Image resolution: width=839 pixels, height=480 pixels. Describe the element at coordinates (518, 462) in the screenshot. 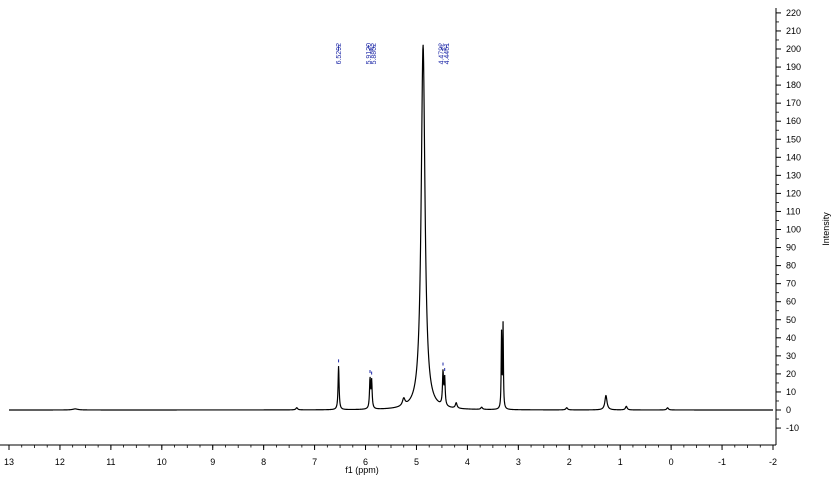

I see `x-tick-label: 3` at that location.